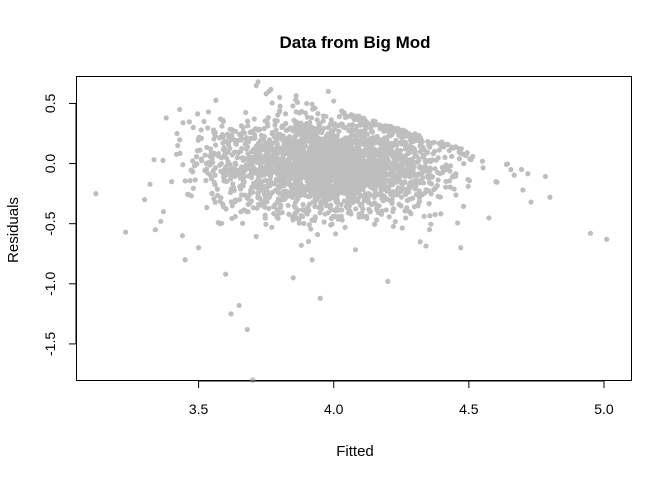  Describe the element at coordinates (604, 409) in the screenshot. I see `x-tick-label: 5.0` at that location.